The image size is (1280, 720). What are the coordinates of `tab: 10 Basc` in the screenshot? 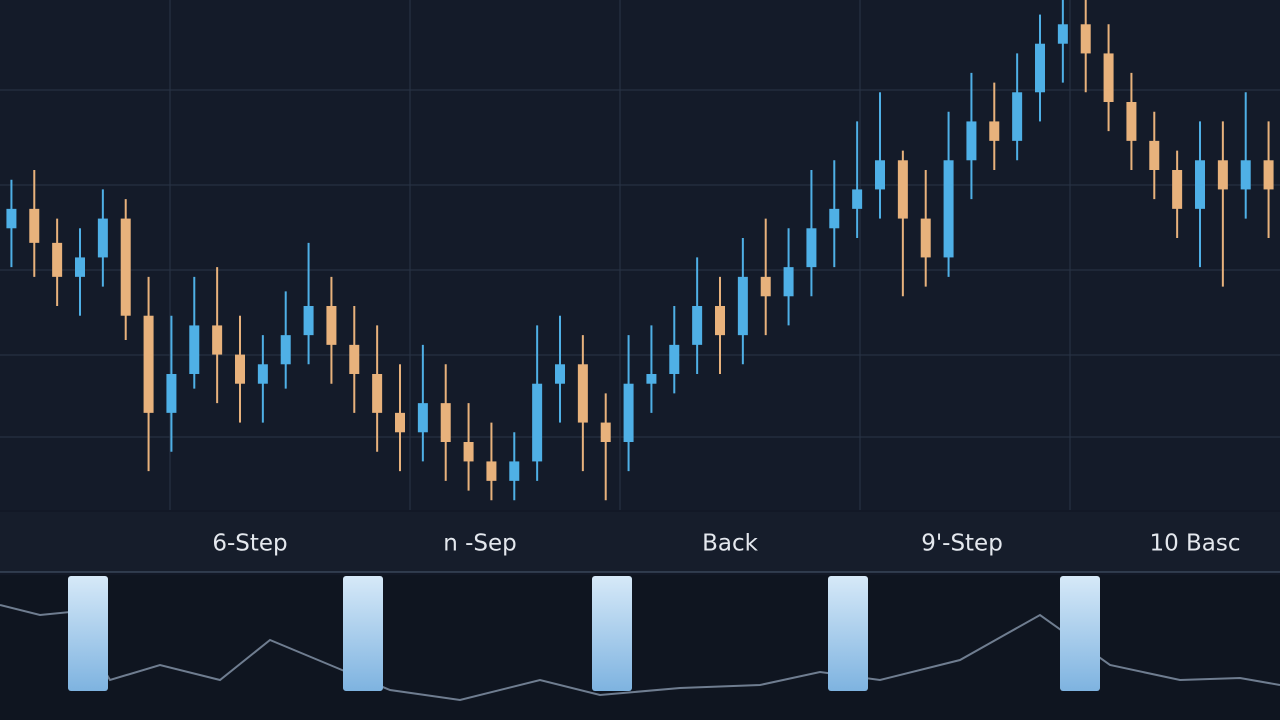 It's located at (1194, 544).